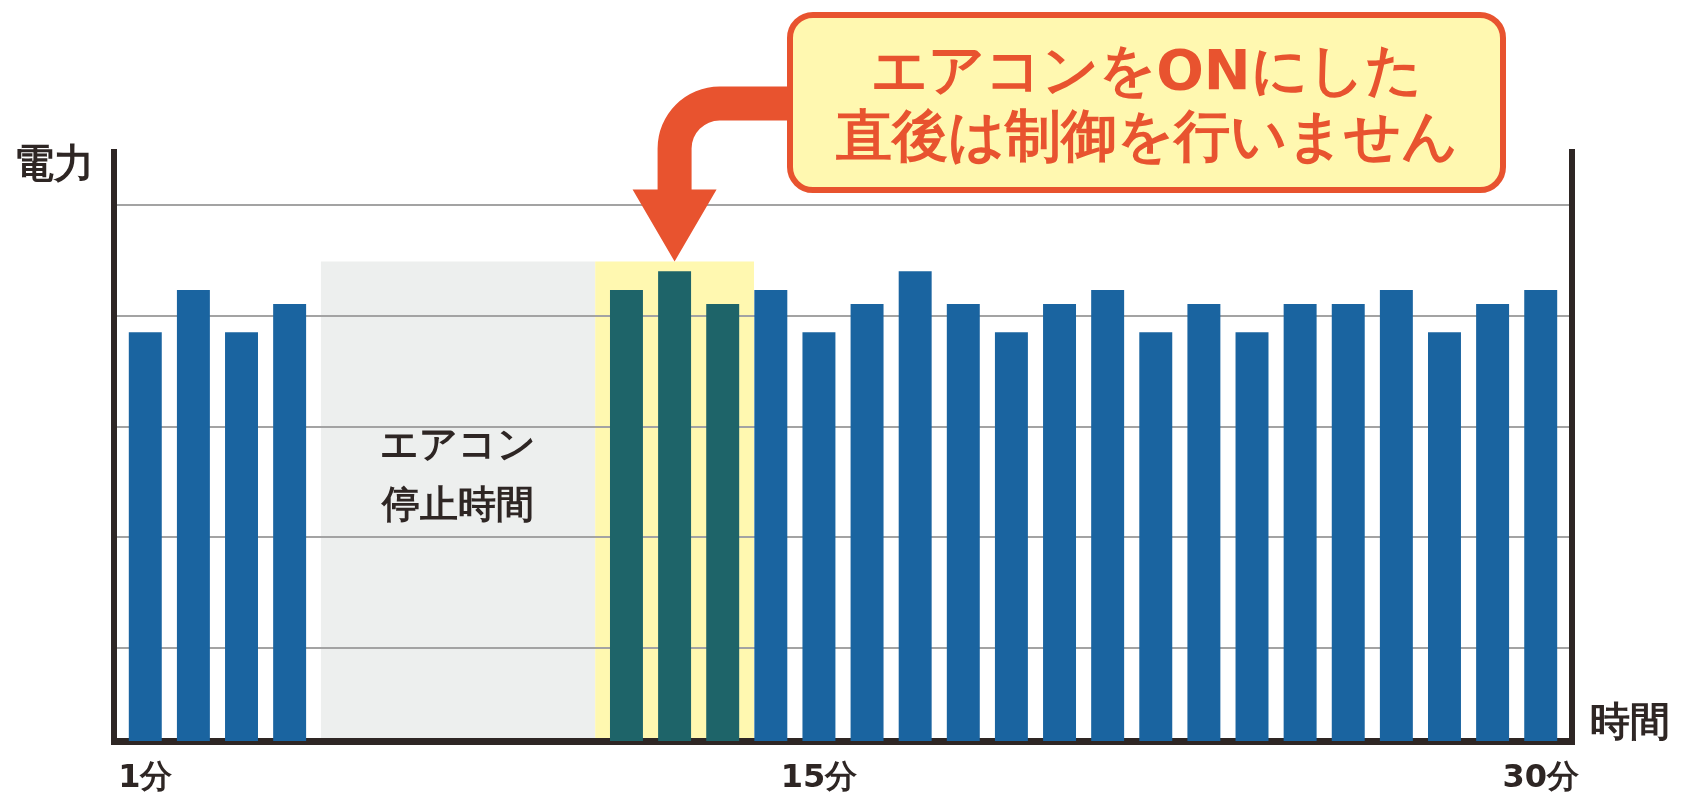 The image size is (1687, 809). I want to click on x-tick-label: 15分, so click(819, 775).